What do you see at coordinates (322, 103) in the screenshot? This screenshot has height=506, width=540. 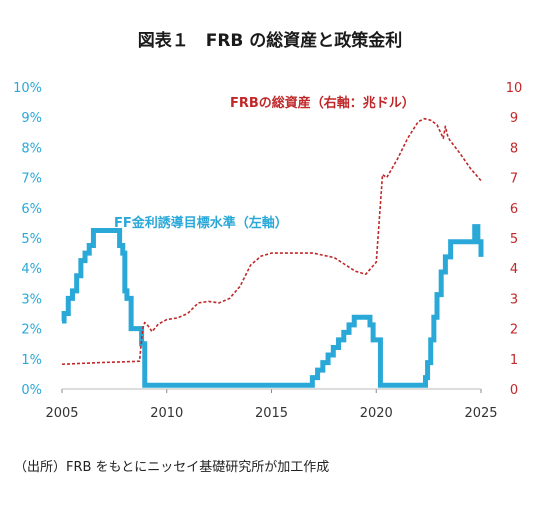 I see `frb-assets-series-label: FRBの総資産（右軸：兆ドル）` at bounding box center [322, 103].